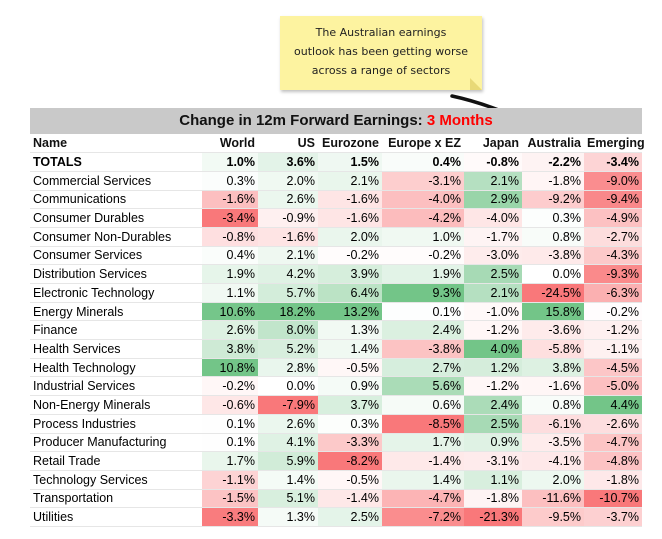  Describe the element at coordinates (288, 349) in the screenshot. I see `value-cell: 5.2%` at that location.